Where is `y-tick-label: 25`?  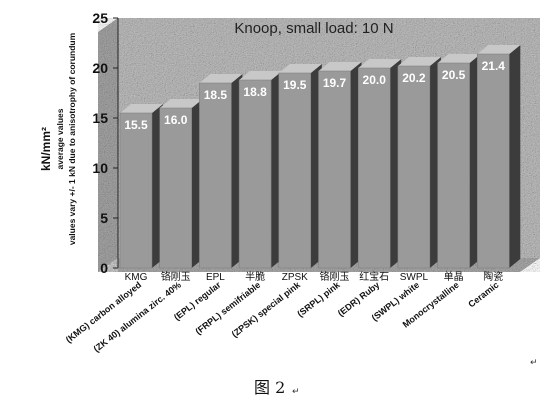
y-tick-label: 25 is located at coordinates (100, 18).